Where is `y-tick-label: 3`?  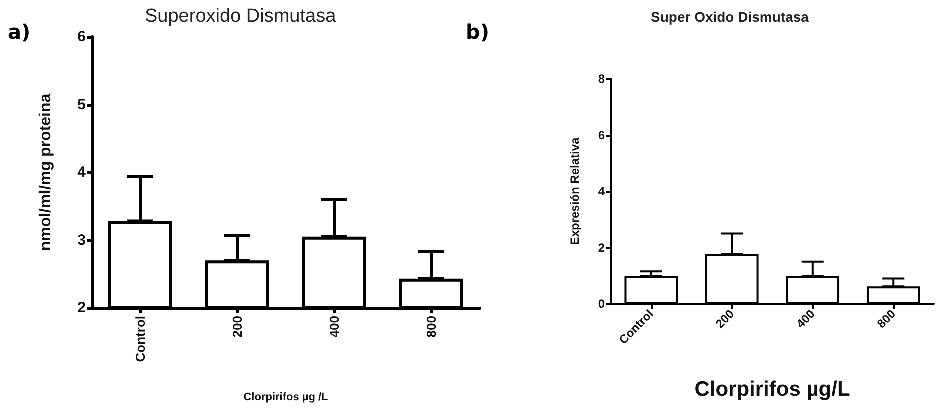 y-tick-label: 3 is located at coordinates (82, 240).